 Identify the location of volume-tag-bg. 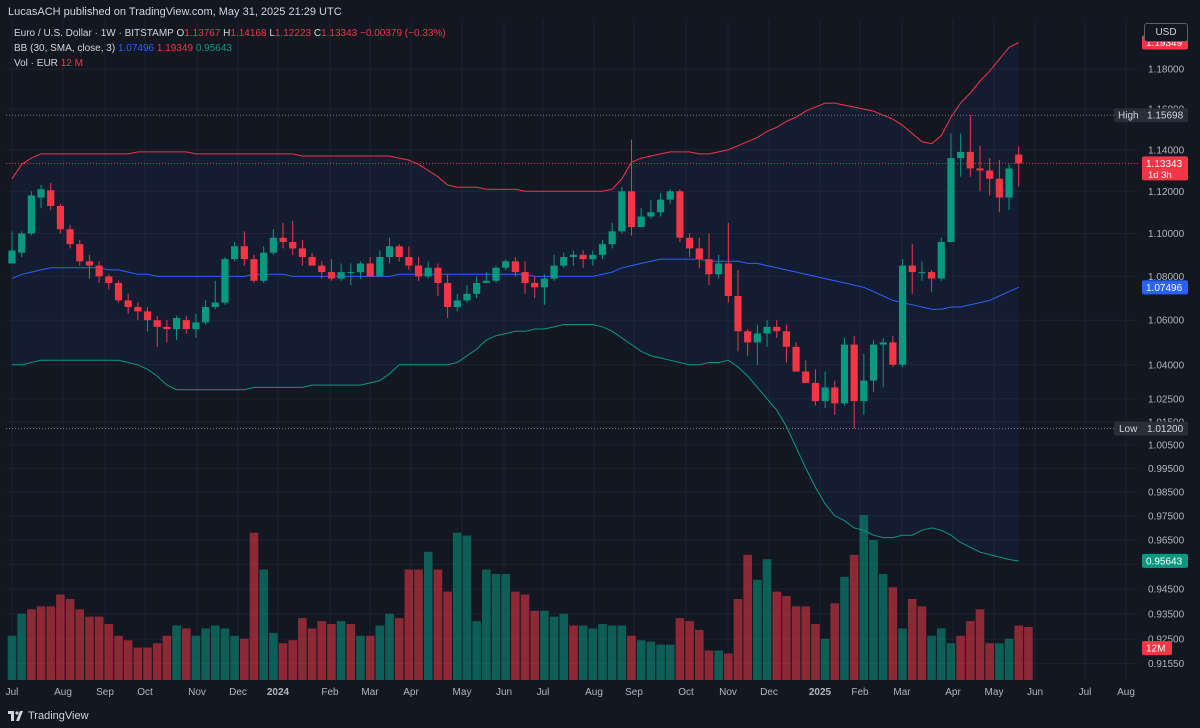
(1157, 648).